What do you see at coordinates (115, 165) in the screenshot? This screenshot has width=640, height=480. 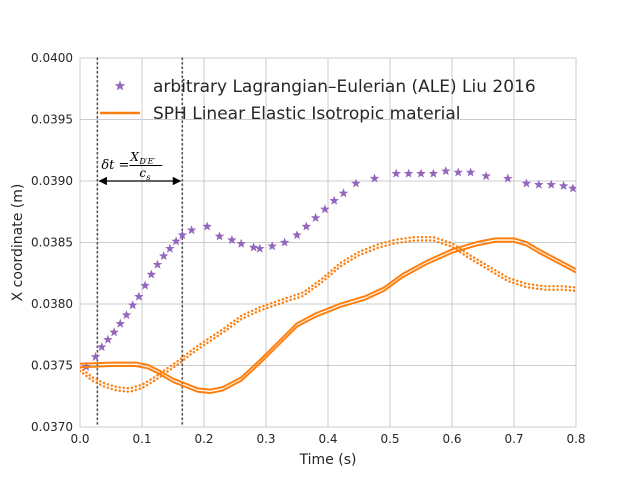 I see `dt-label: δt =` at bounding box center [115, 165].